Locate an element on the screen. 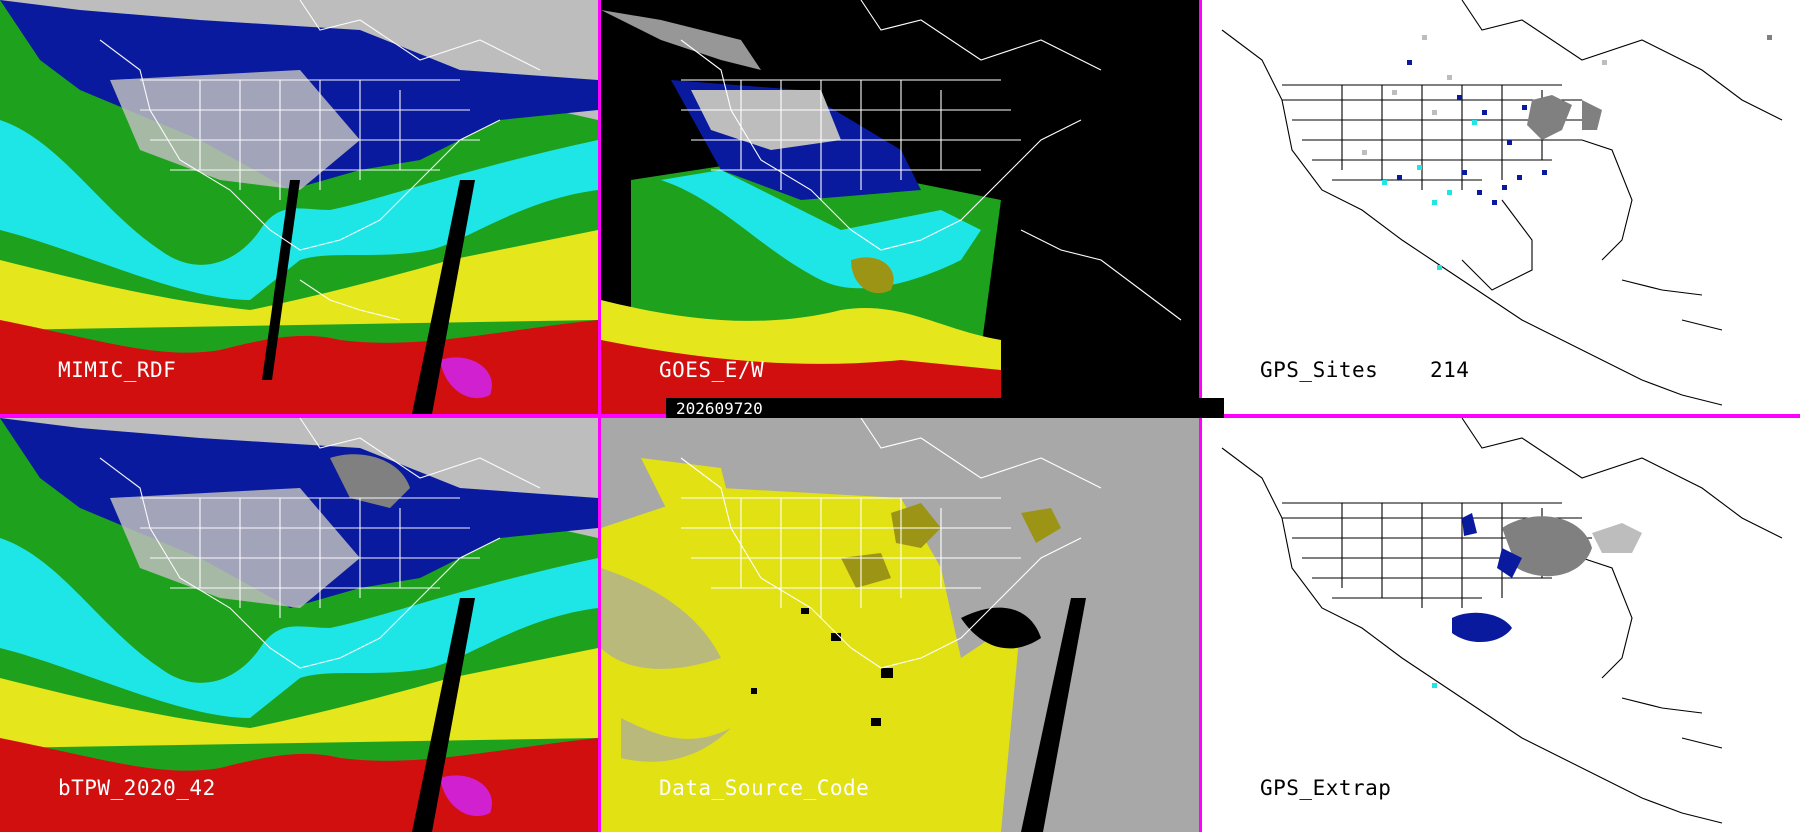 The image size is (1800, 832). gps-site-markers is located at coordinates (1567, 152).